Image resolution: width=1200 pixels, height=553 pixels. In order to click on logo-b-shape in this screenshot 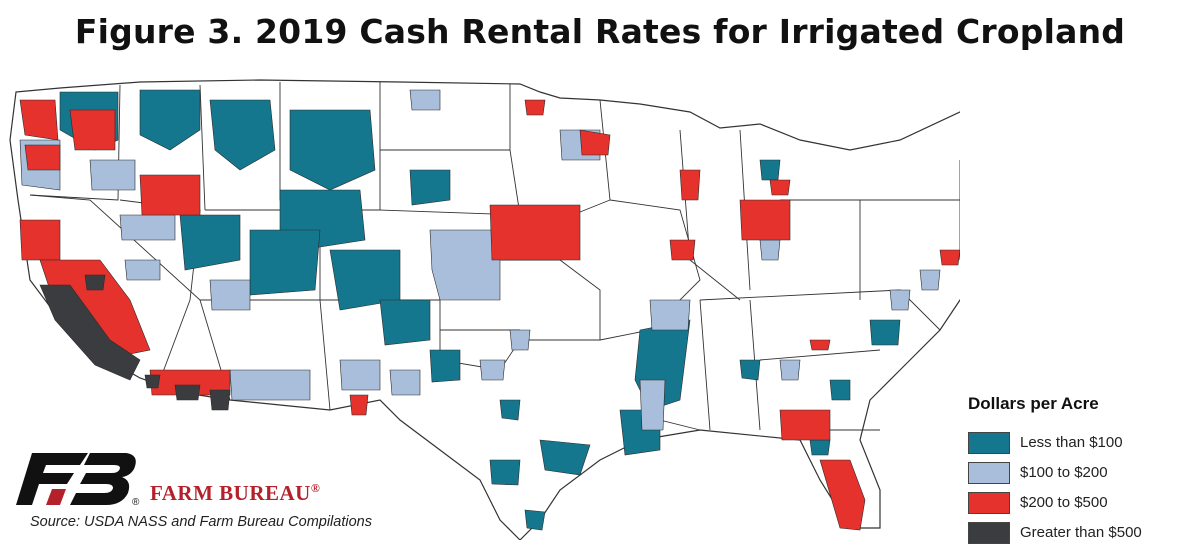, I will do `click(103, 479)`.